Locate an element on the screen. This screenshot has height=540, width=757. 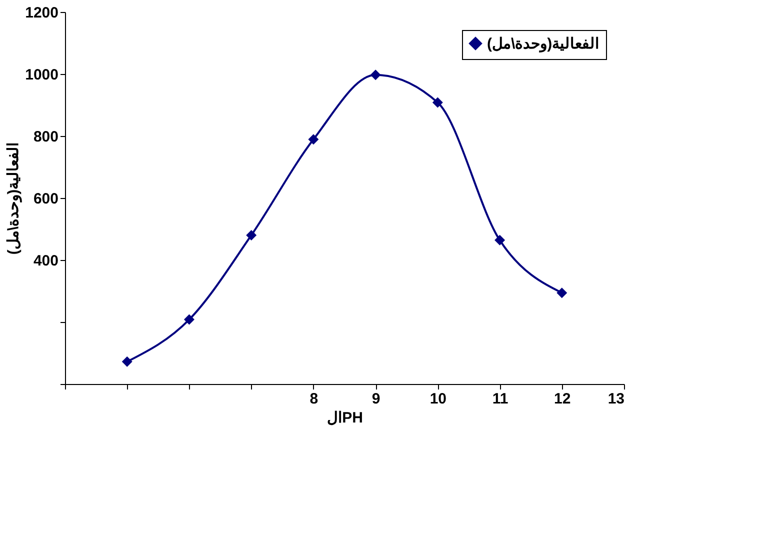
x-tick-label: 9 is located at coordinates (376, 399).